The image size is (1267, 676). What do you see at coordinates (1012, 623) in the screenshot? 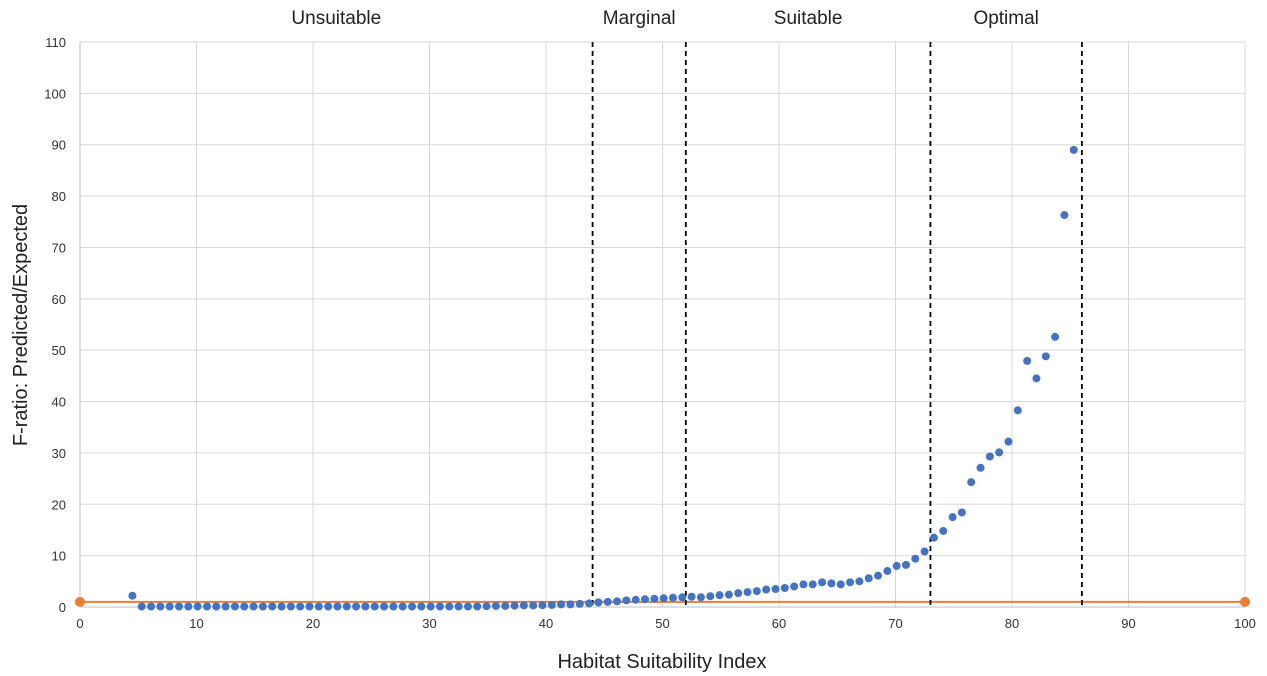
I see `x-tick-label: 80` at bounding box center [1012, 623].